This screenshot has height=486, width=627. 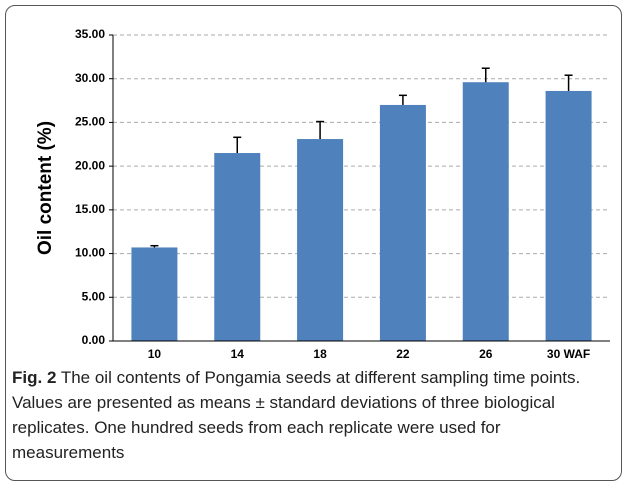 I want to click on x-tick-label: 22, so click(x=403, y=353).